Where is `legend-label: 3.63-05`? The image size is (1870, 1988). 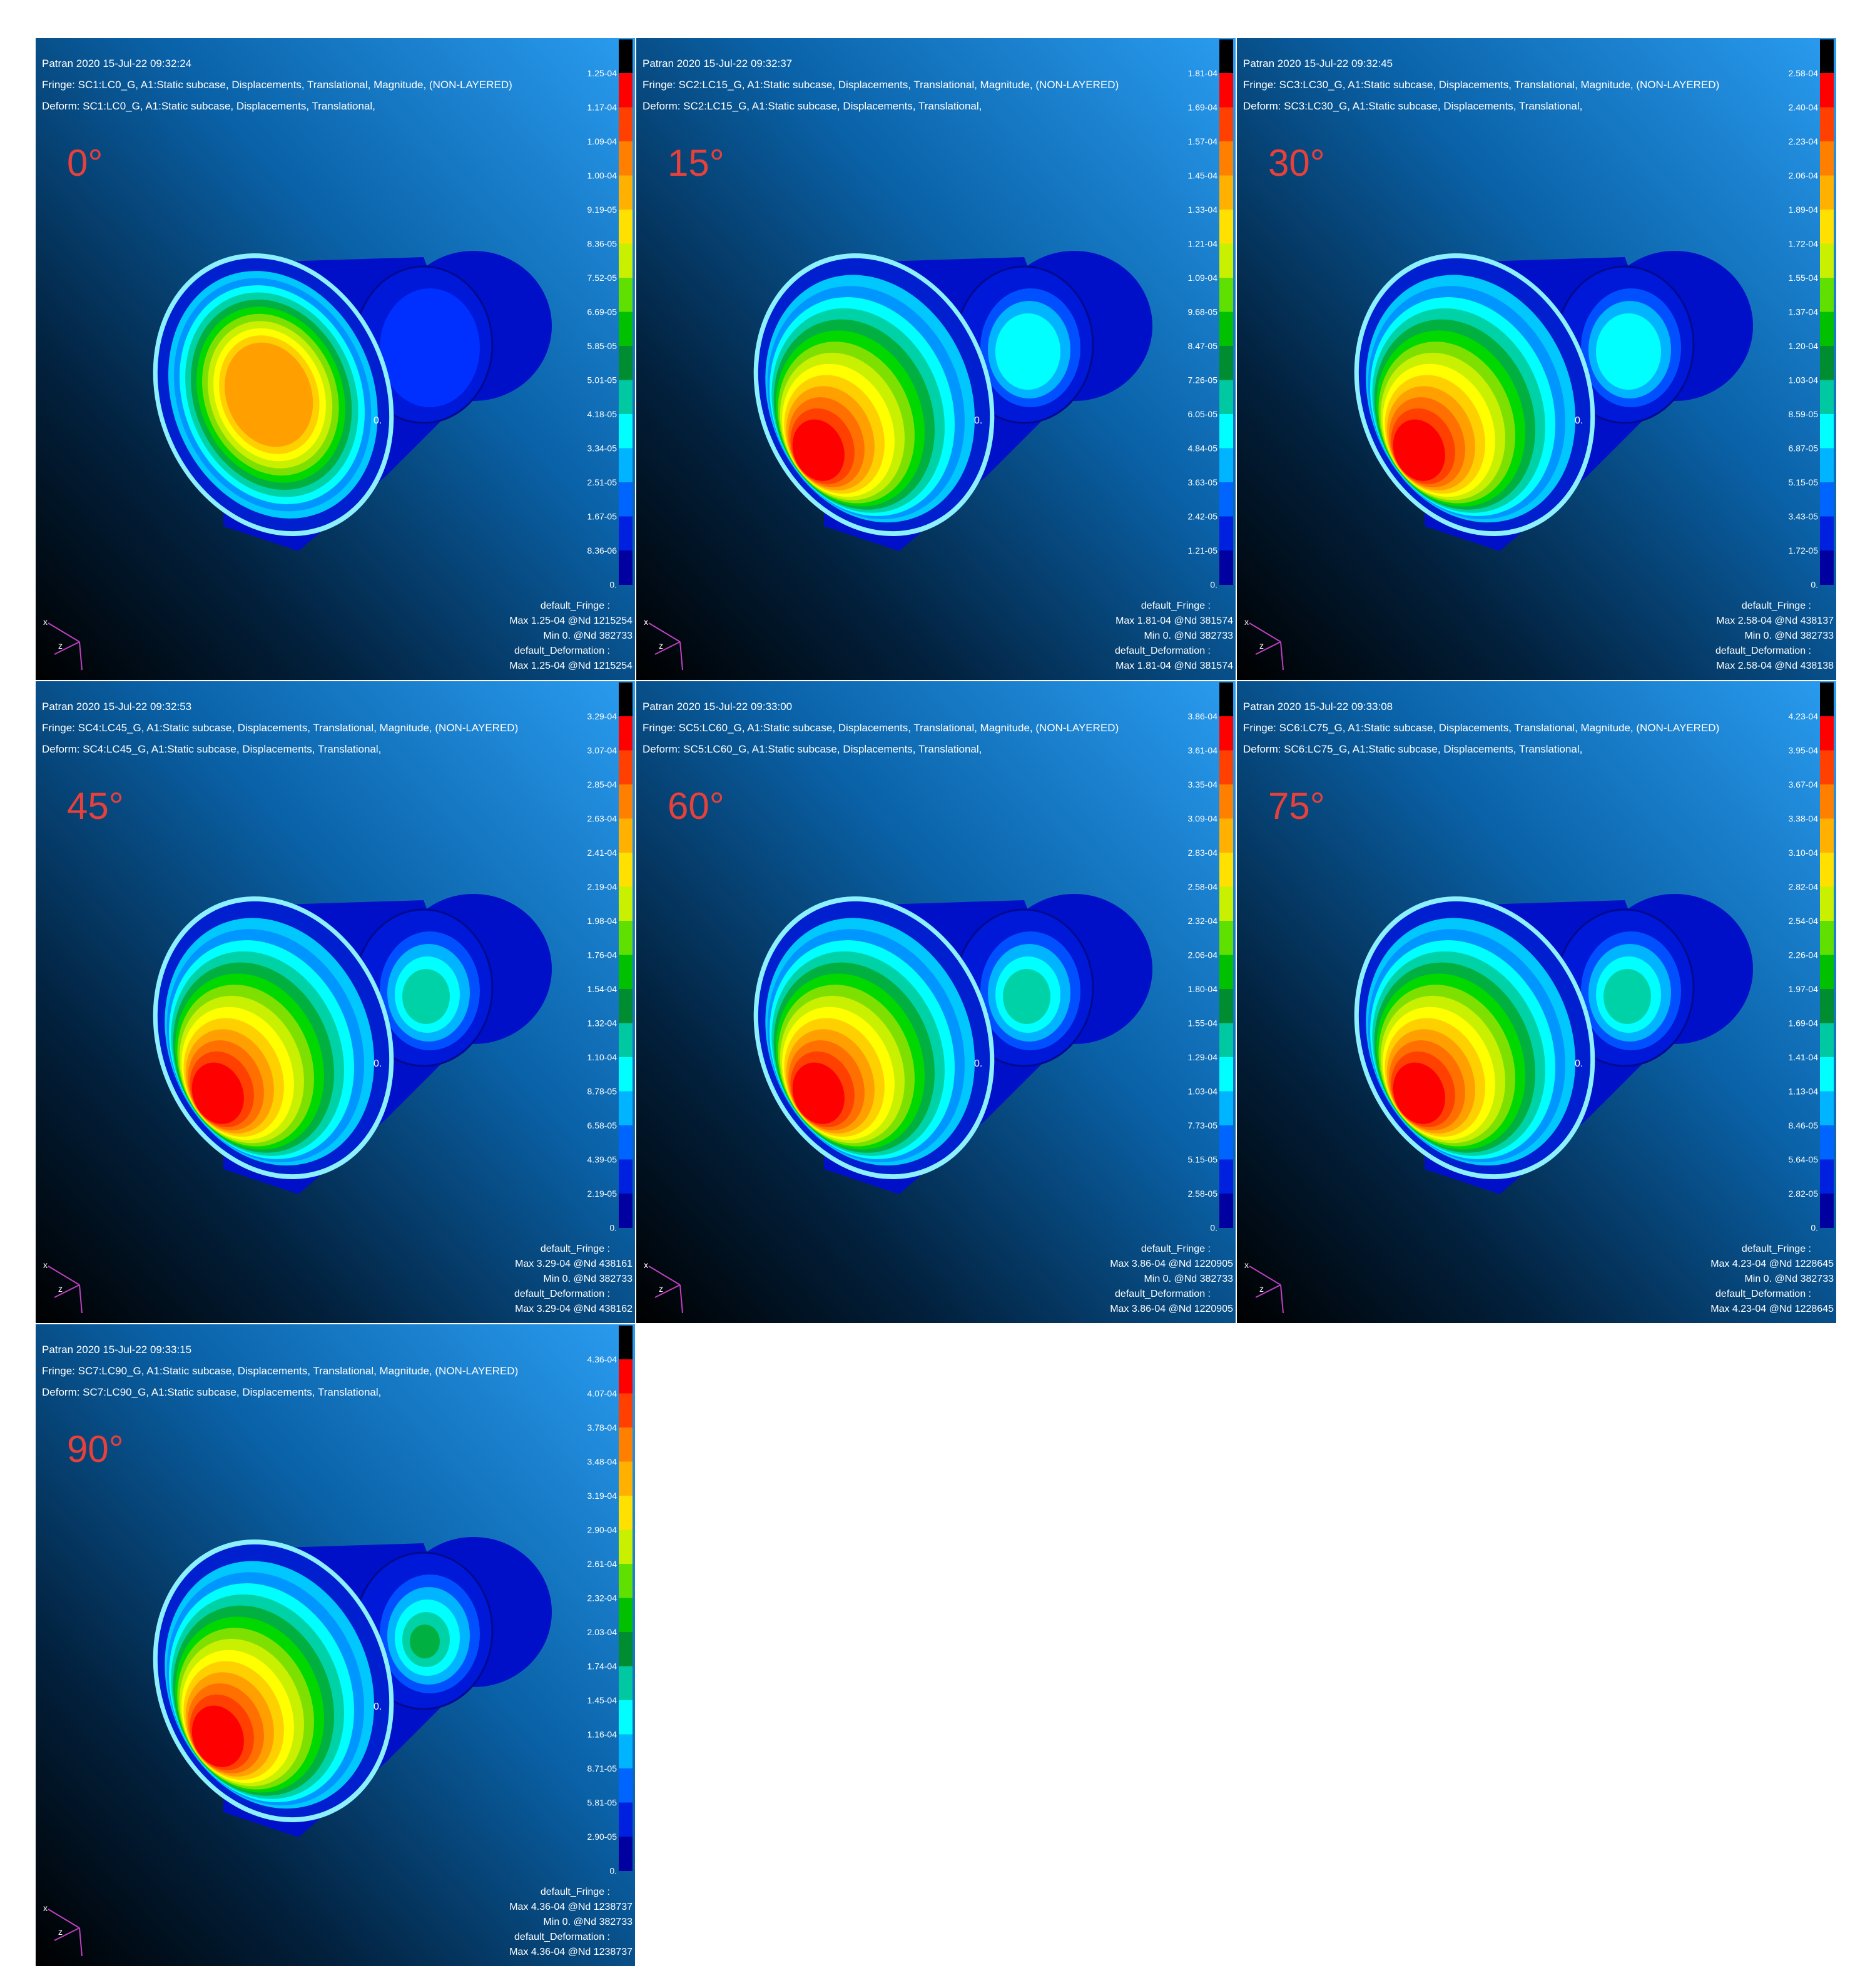 legend-label: 3.63-05 is located at coordinates (1203, 482).